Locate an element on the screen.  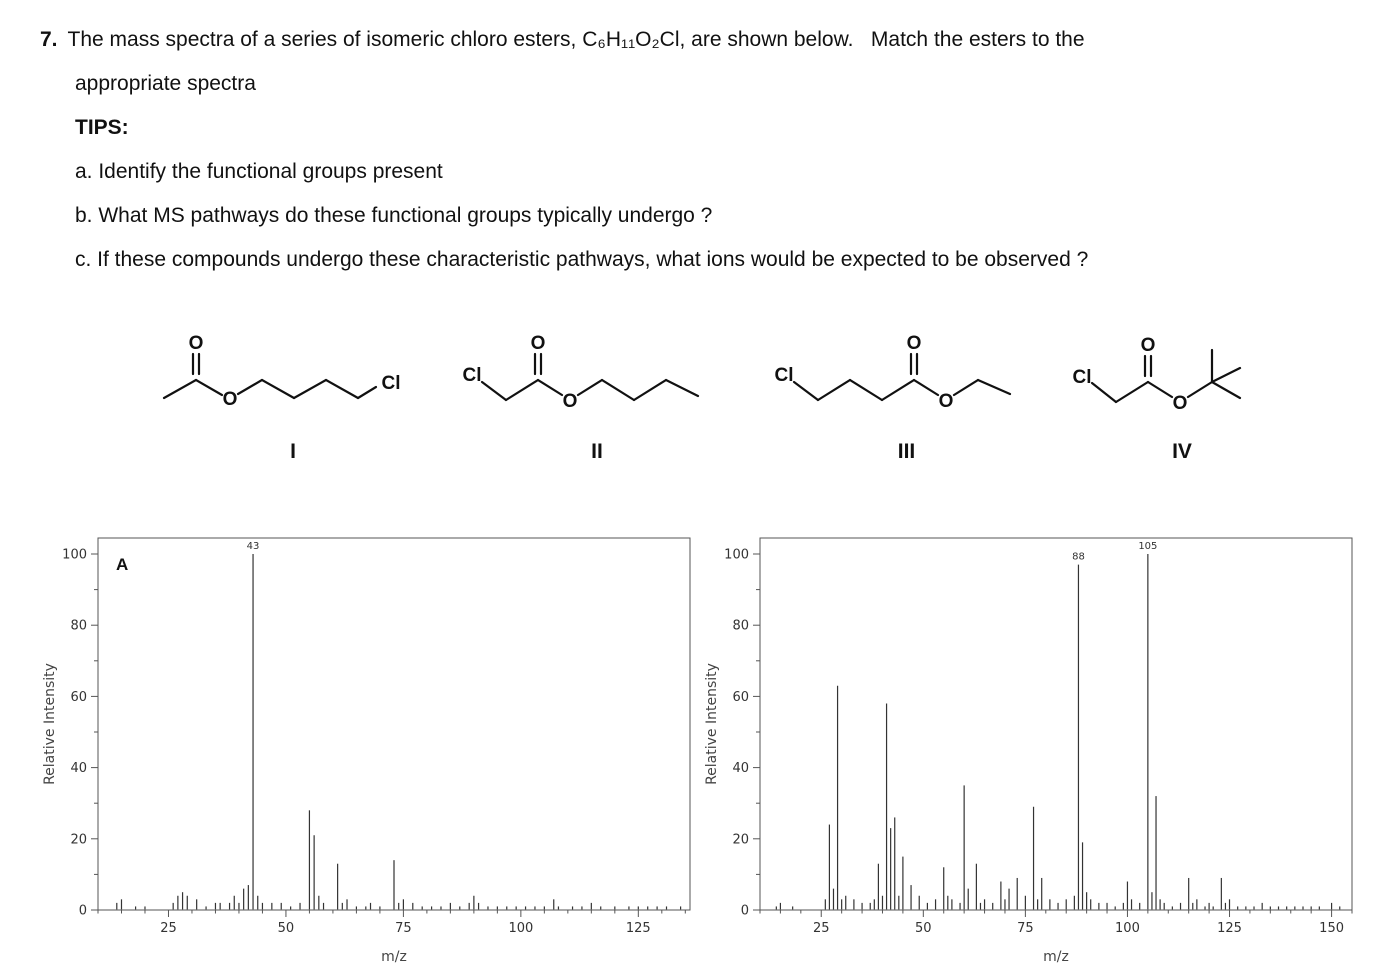
molecule-i-structure: O O Cl is located at coordinates (281, 371).